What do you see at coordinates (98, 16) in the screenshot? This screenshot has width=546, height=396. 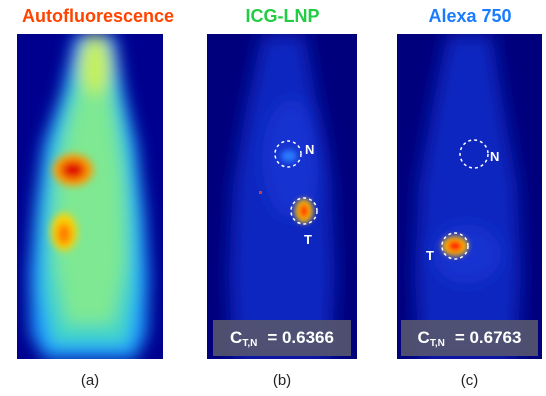 I see `panel-a-title: Autofluorescence` at bounding box center [98, 16].